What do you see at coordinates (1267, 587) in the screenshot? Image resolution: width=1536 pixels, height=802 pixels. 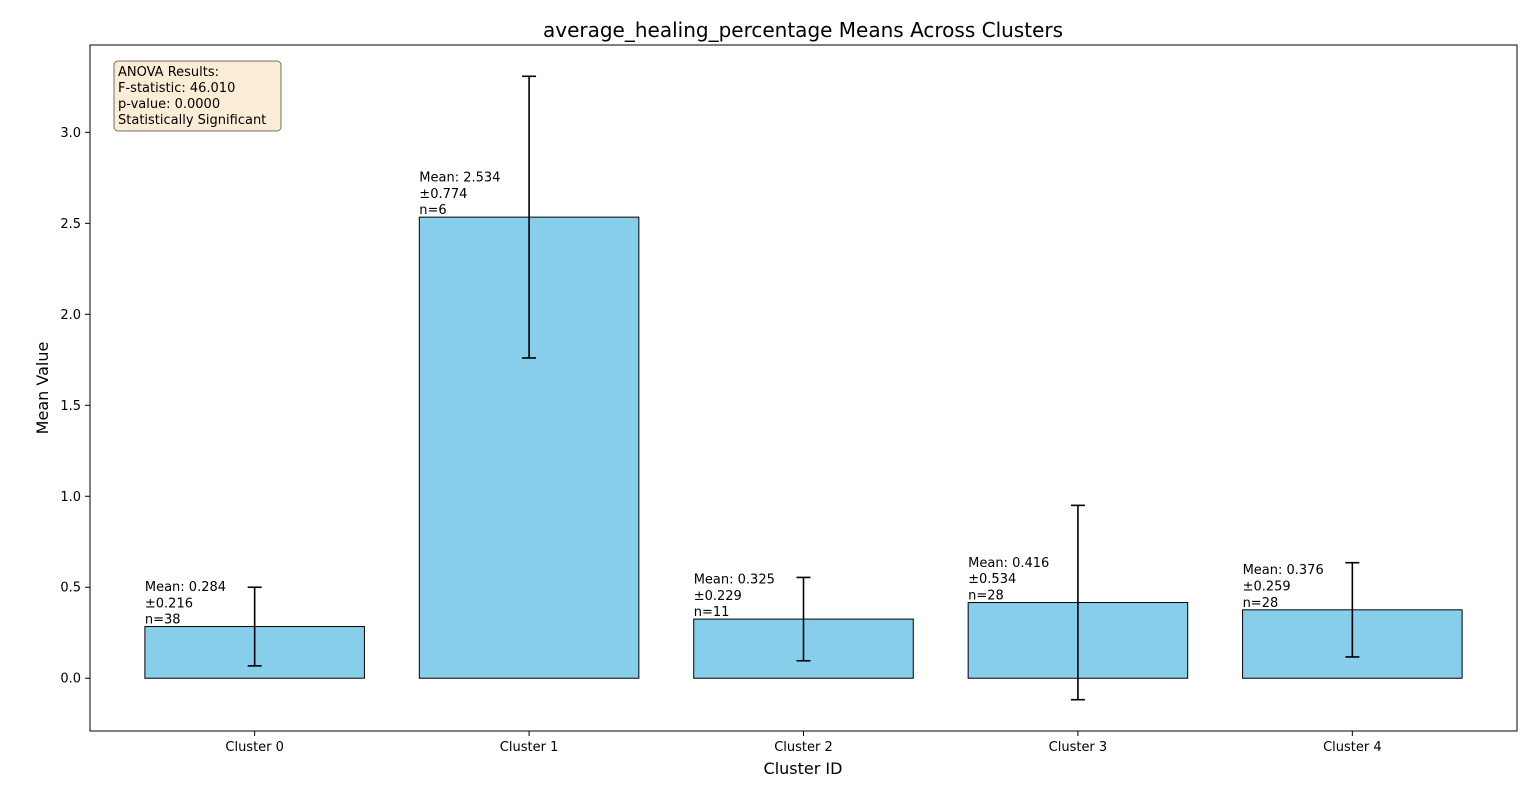 I see `data-label: ±0.259` at bounding box center [1267, 587].